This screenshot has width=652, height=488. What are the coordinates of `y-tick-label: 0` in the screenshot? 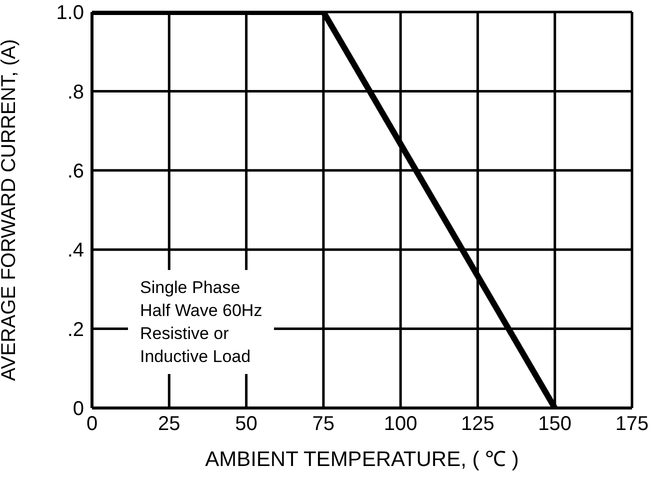 It's located at (78, 409).